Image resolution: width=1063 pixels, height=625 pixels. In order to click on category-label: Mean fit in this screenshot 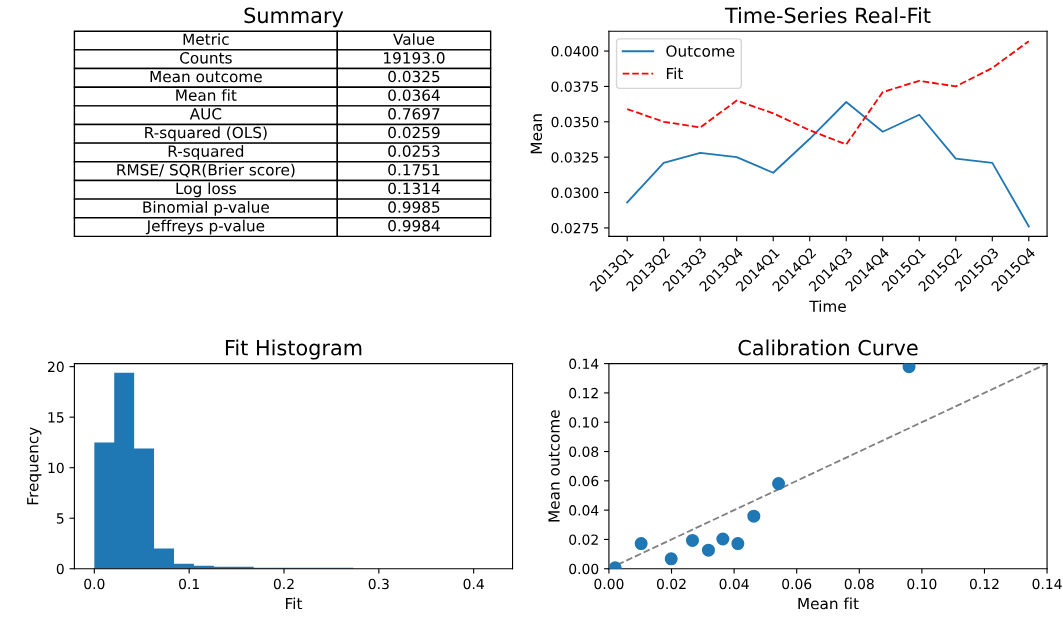, I will do `click(206, 95)`.